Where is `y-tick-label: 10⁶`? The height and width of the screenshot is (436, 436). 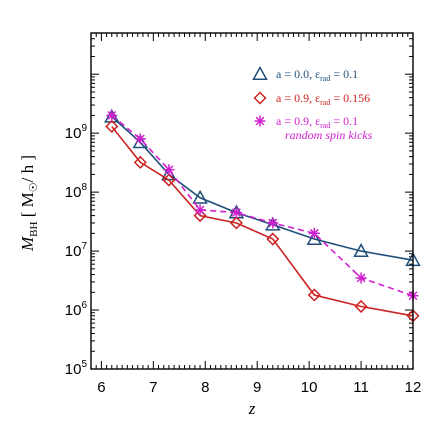
y-tick-label: 10⁶ is located at coordinates (76, 309).